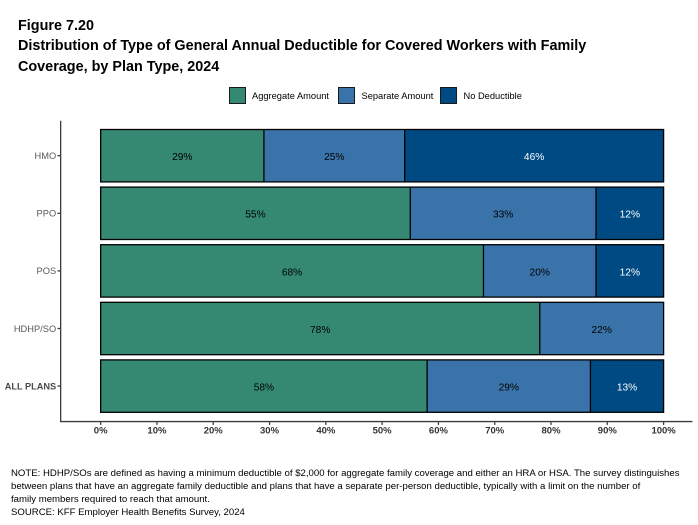 The width and height of the screenshot is (698, 525). I want to click on svg-text: 10%, so click(157, 431).